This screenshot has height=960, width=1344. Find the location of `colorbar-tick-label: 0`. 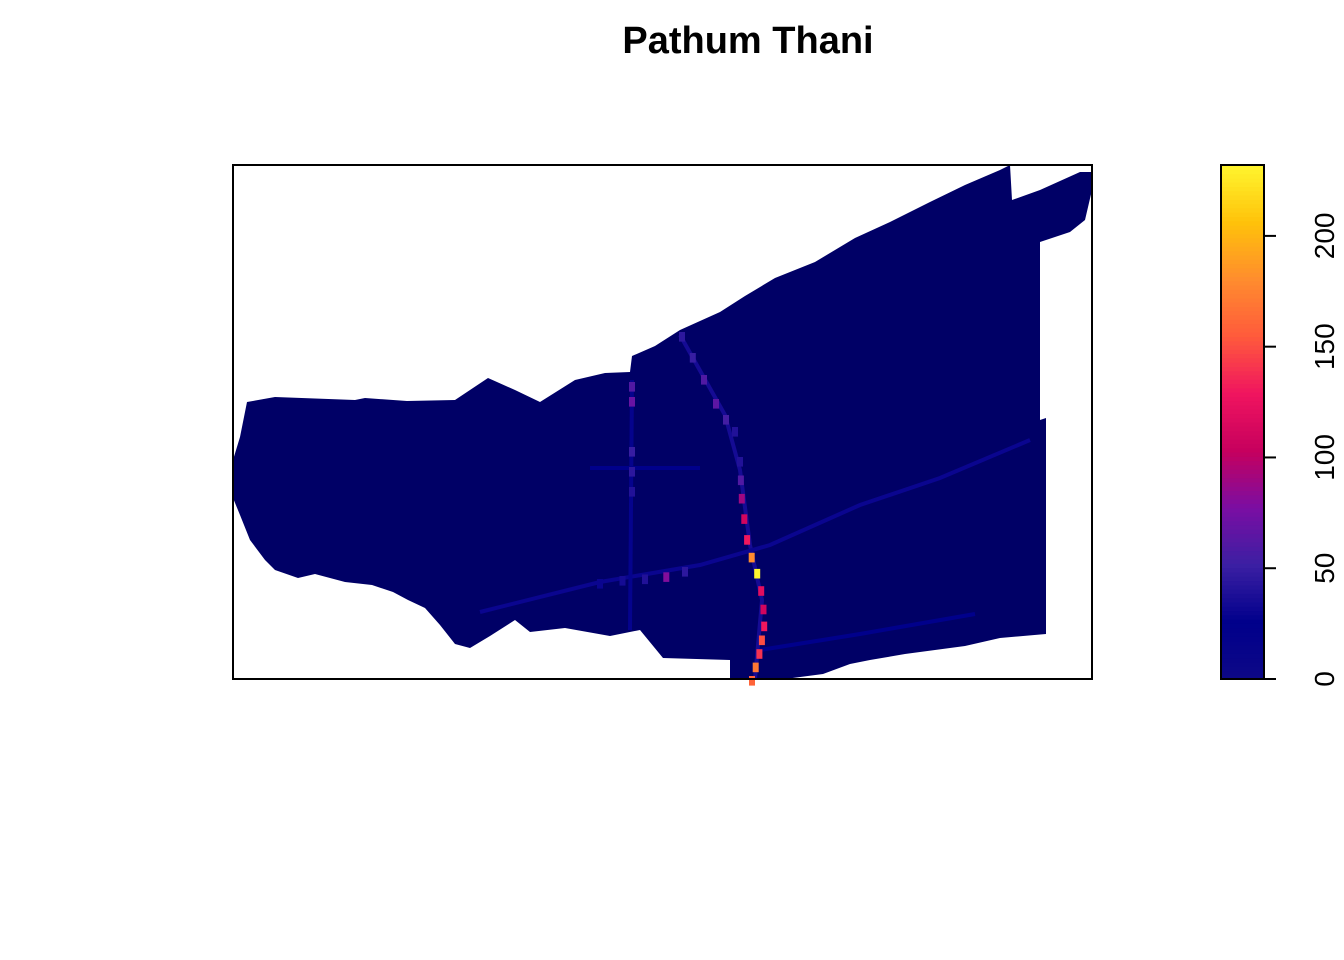

colorbar-tick-label: 0 is located at coordinates (1324, 679).